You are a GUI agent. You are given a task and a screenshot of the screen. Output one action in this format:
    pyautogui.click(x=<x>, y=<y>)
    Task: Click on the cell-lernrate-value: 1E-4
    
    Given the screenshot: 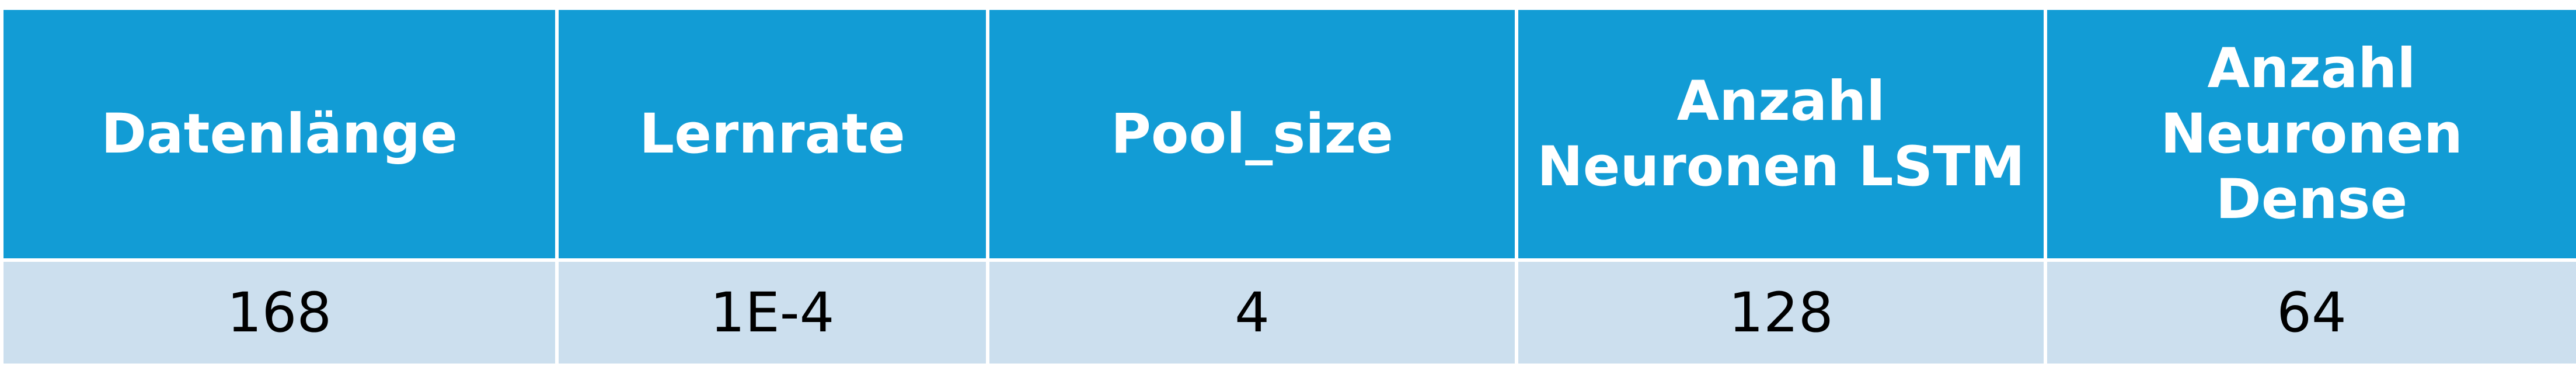 What is the action you would take?
    pyautogui.click(x=772, y=312)
    